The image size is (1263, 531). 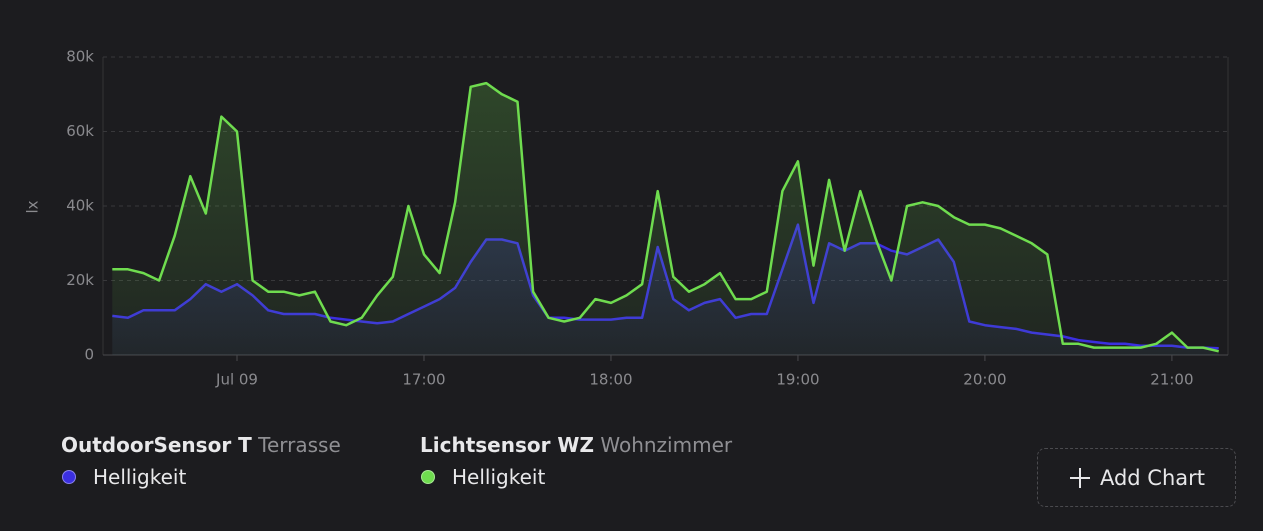 I want to click on legend-header: Lichtsensor WZ Wohnzimmer, so click(x=576, y=445).